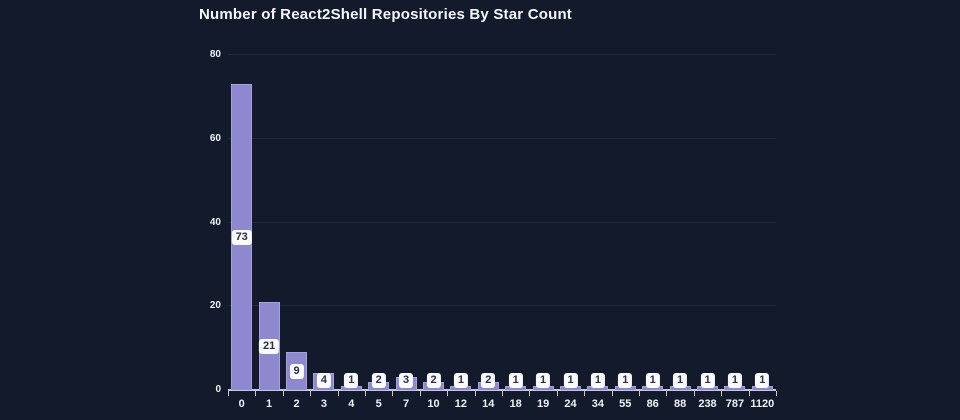 The height and width of the screenshot is (420, 960). I want to click on x-axis-tick-label: 34, so click(598, 404).